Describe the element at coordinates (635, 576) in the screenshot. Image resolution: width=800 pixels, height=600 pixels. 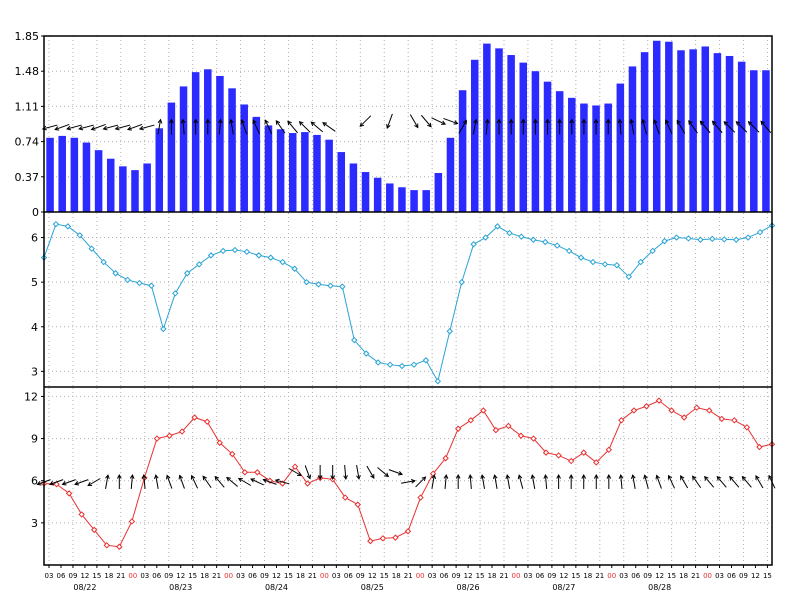
I see `hour-label: 06` at that location.